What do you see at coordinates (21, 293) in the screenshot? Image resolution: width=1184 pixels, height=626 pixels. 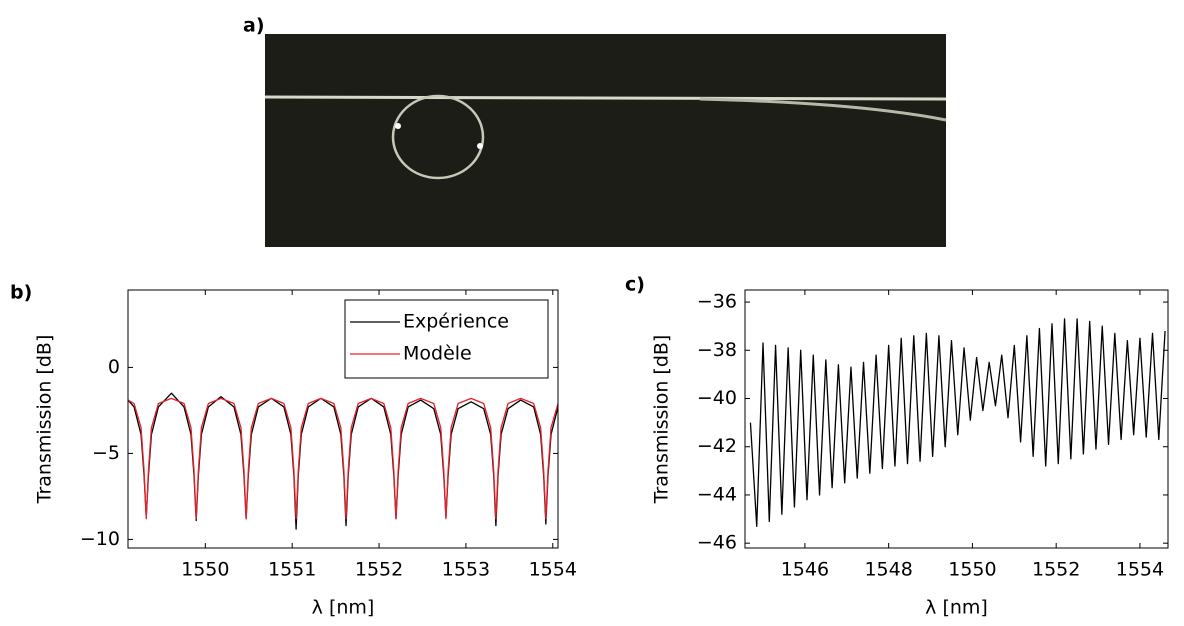 I see `panel-label: b)` at bounding box center [21, 293].